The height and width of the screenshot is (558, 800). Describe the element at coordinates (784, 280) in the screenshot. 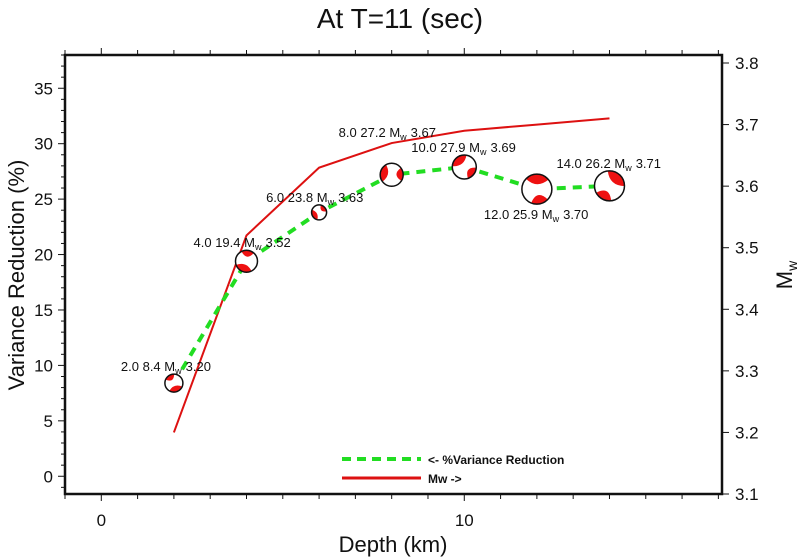

I see `y2-label-main: M` at that location.